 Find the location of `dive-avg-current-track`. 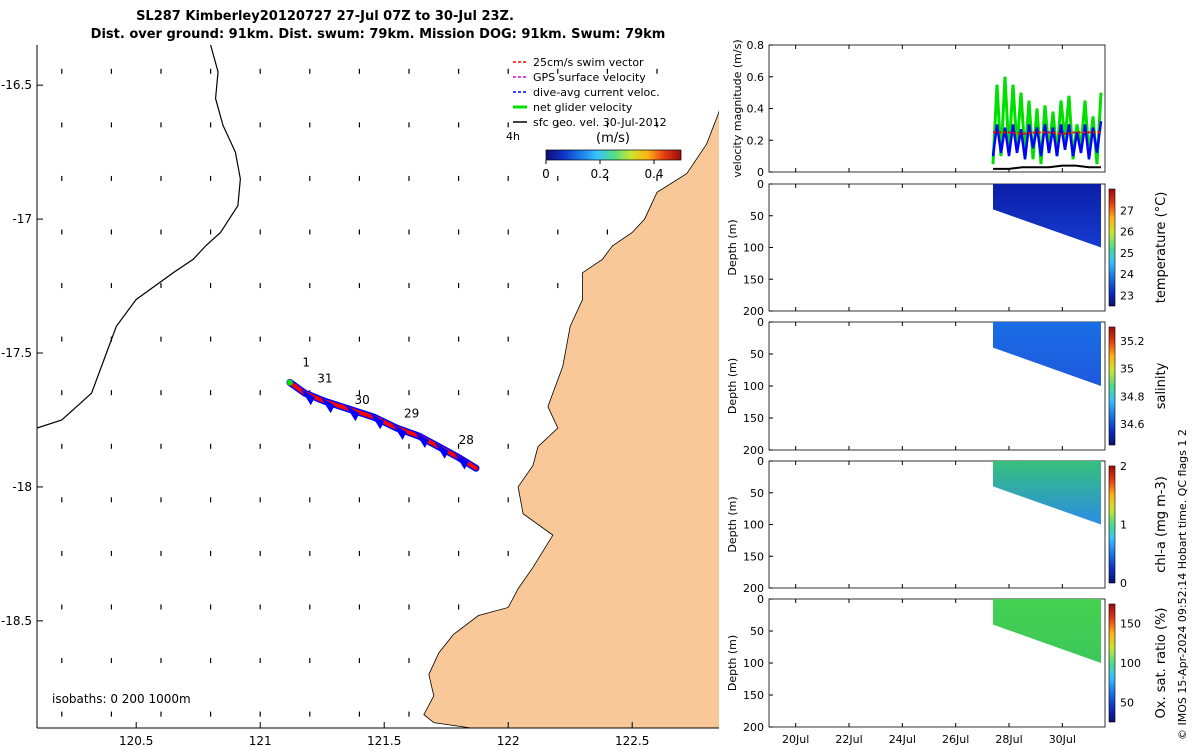

dive-avg-current-track is located at coordinates (383, 425).